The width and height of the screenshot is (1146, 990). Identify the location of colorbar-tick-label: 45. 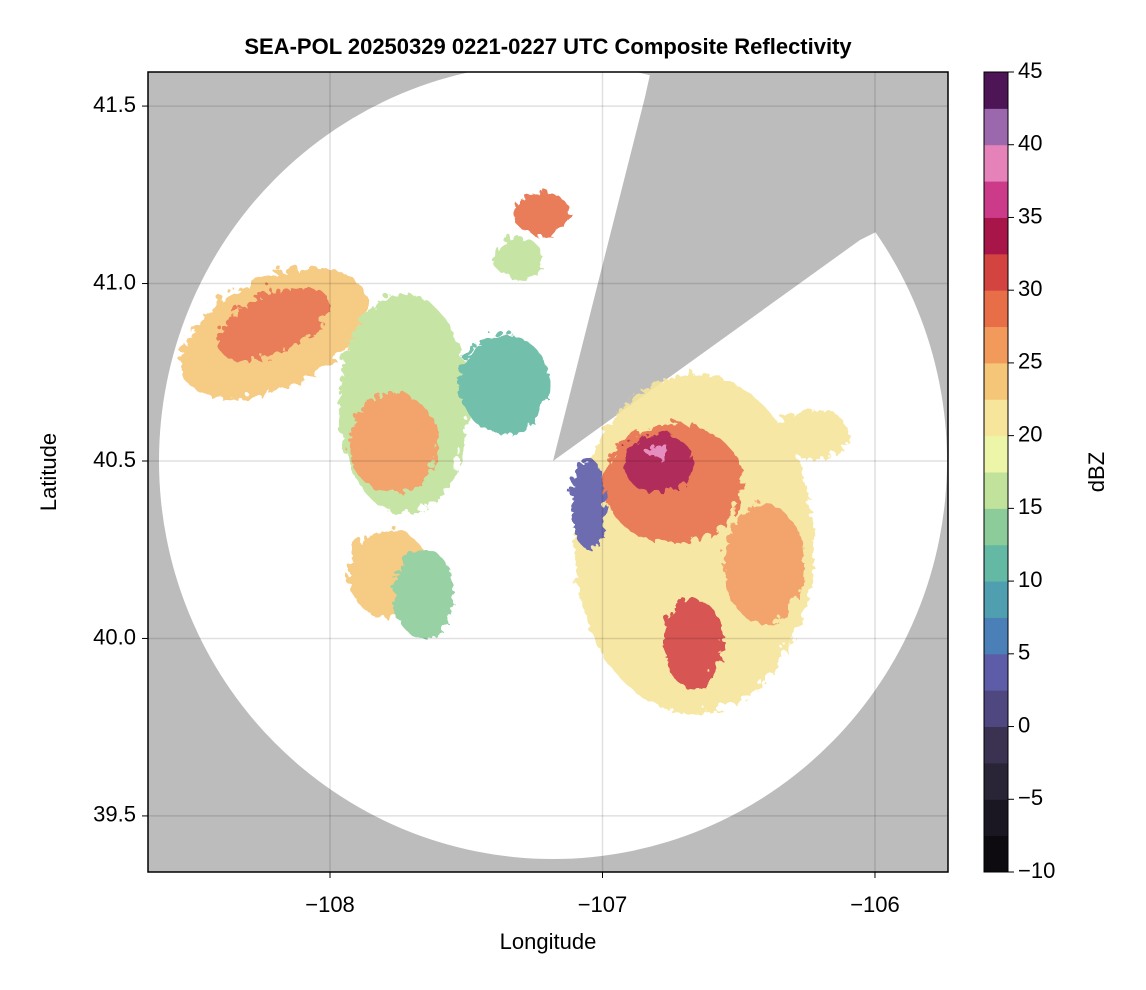
(1030, 70).